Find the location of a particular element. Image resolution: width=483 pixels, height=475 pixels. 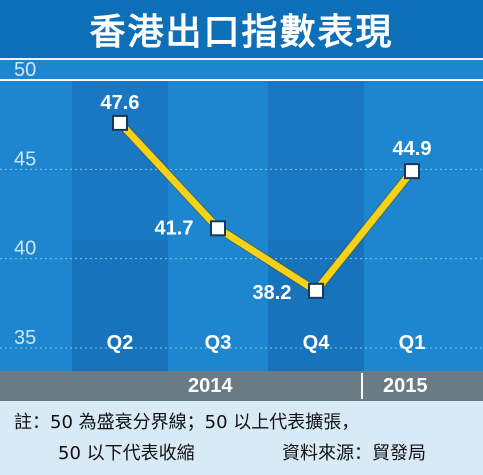

chart-title: 香港出口指數表現 is located at coordinates (241, 32).